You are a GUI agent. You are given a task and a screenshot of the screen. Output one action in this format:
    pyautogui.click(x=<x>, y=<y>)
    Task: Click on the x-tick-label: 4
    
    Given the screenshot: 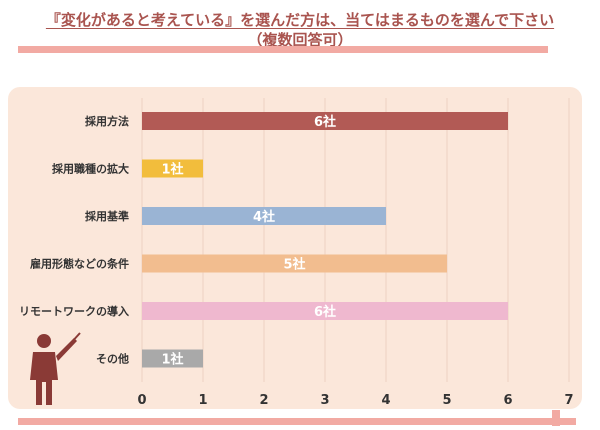 What is the action you would take?
    pyautogui.click(x=385, y=400)
    